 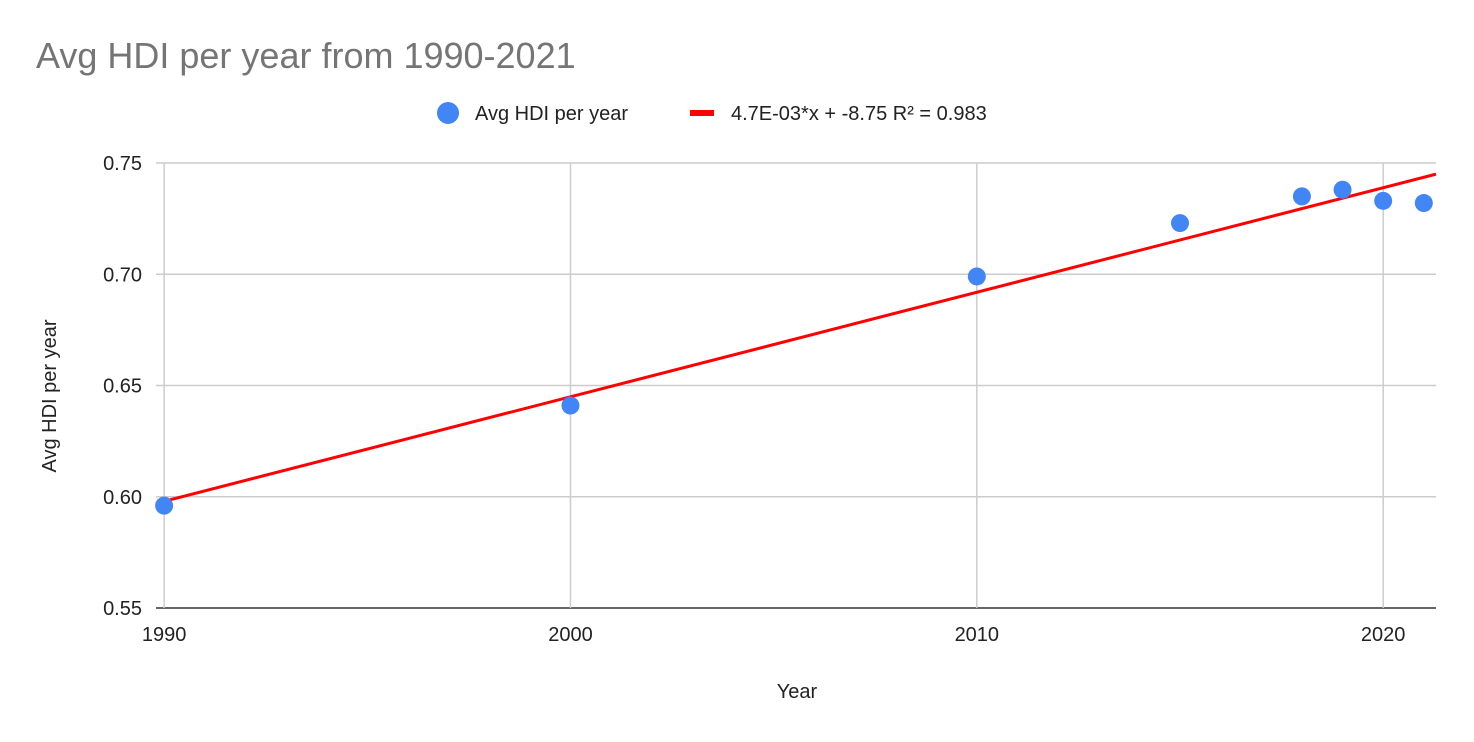 I want to click on y-tick-label: 0.55, so click(x=122, y=609).